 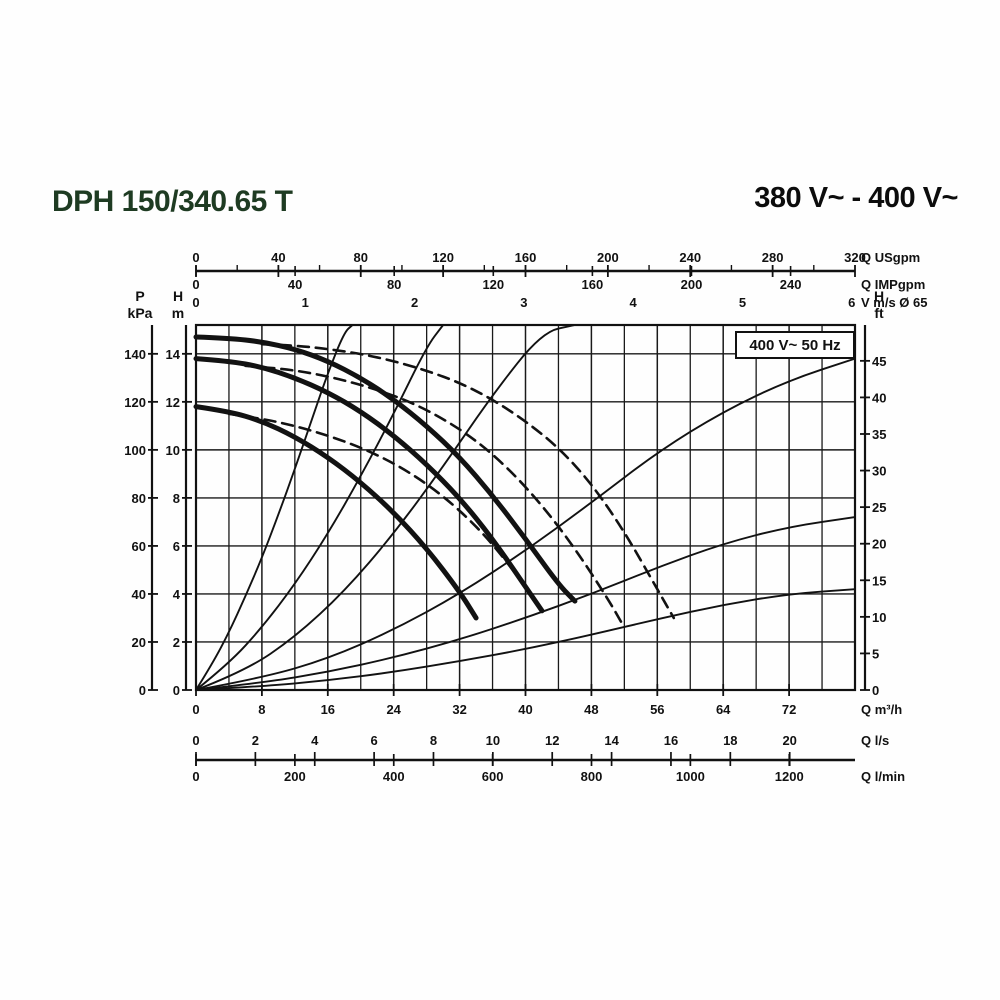 What do you see at coordinates (195, 740) in the screenshot?
I see `bottom-axis-ls-tick: 0` at bounding box center [195, 740].